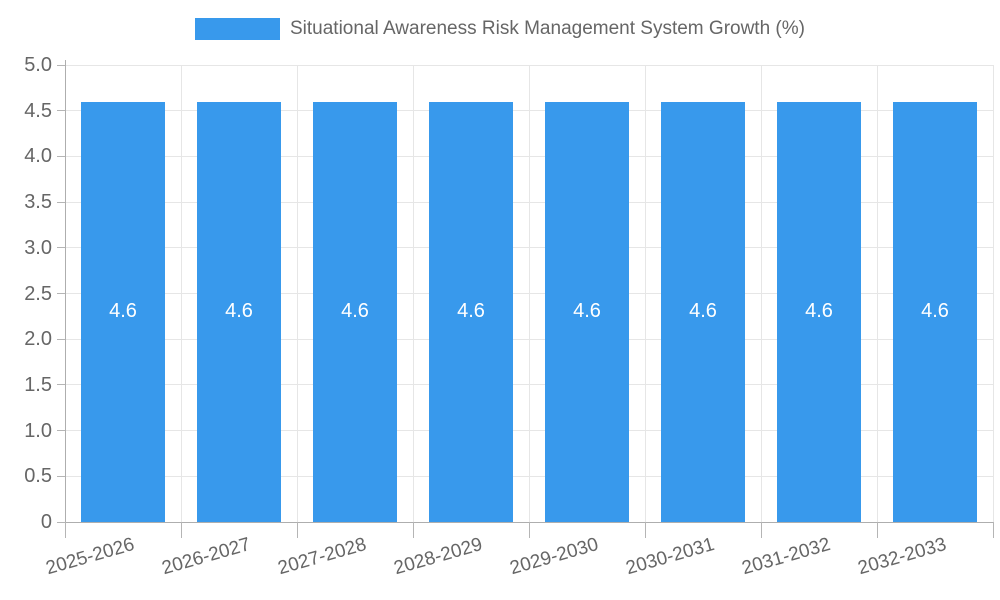 Image resolution: width=1000 pixels, height=600 pixels. I want to click on y-axis-tick-label: 4.0, so click(38, 156).